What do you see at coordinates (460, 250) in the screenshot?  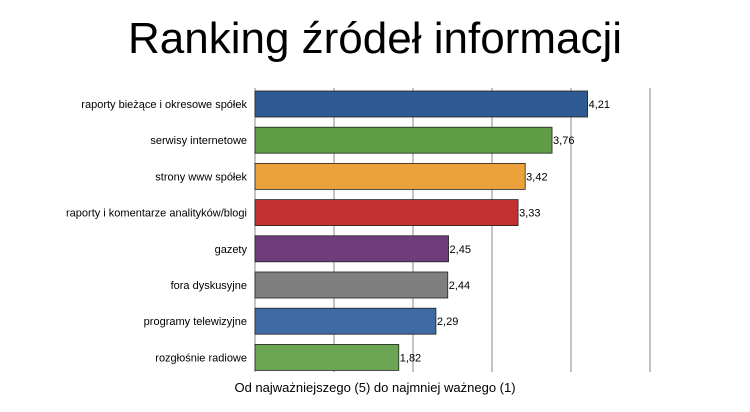 I see `value-label: 2,45` at bounding box center [460, 250].